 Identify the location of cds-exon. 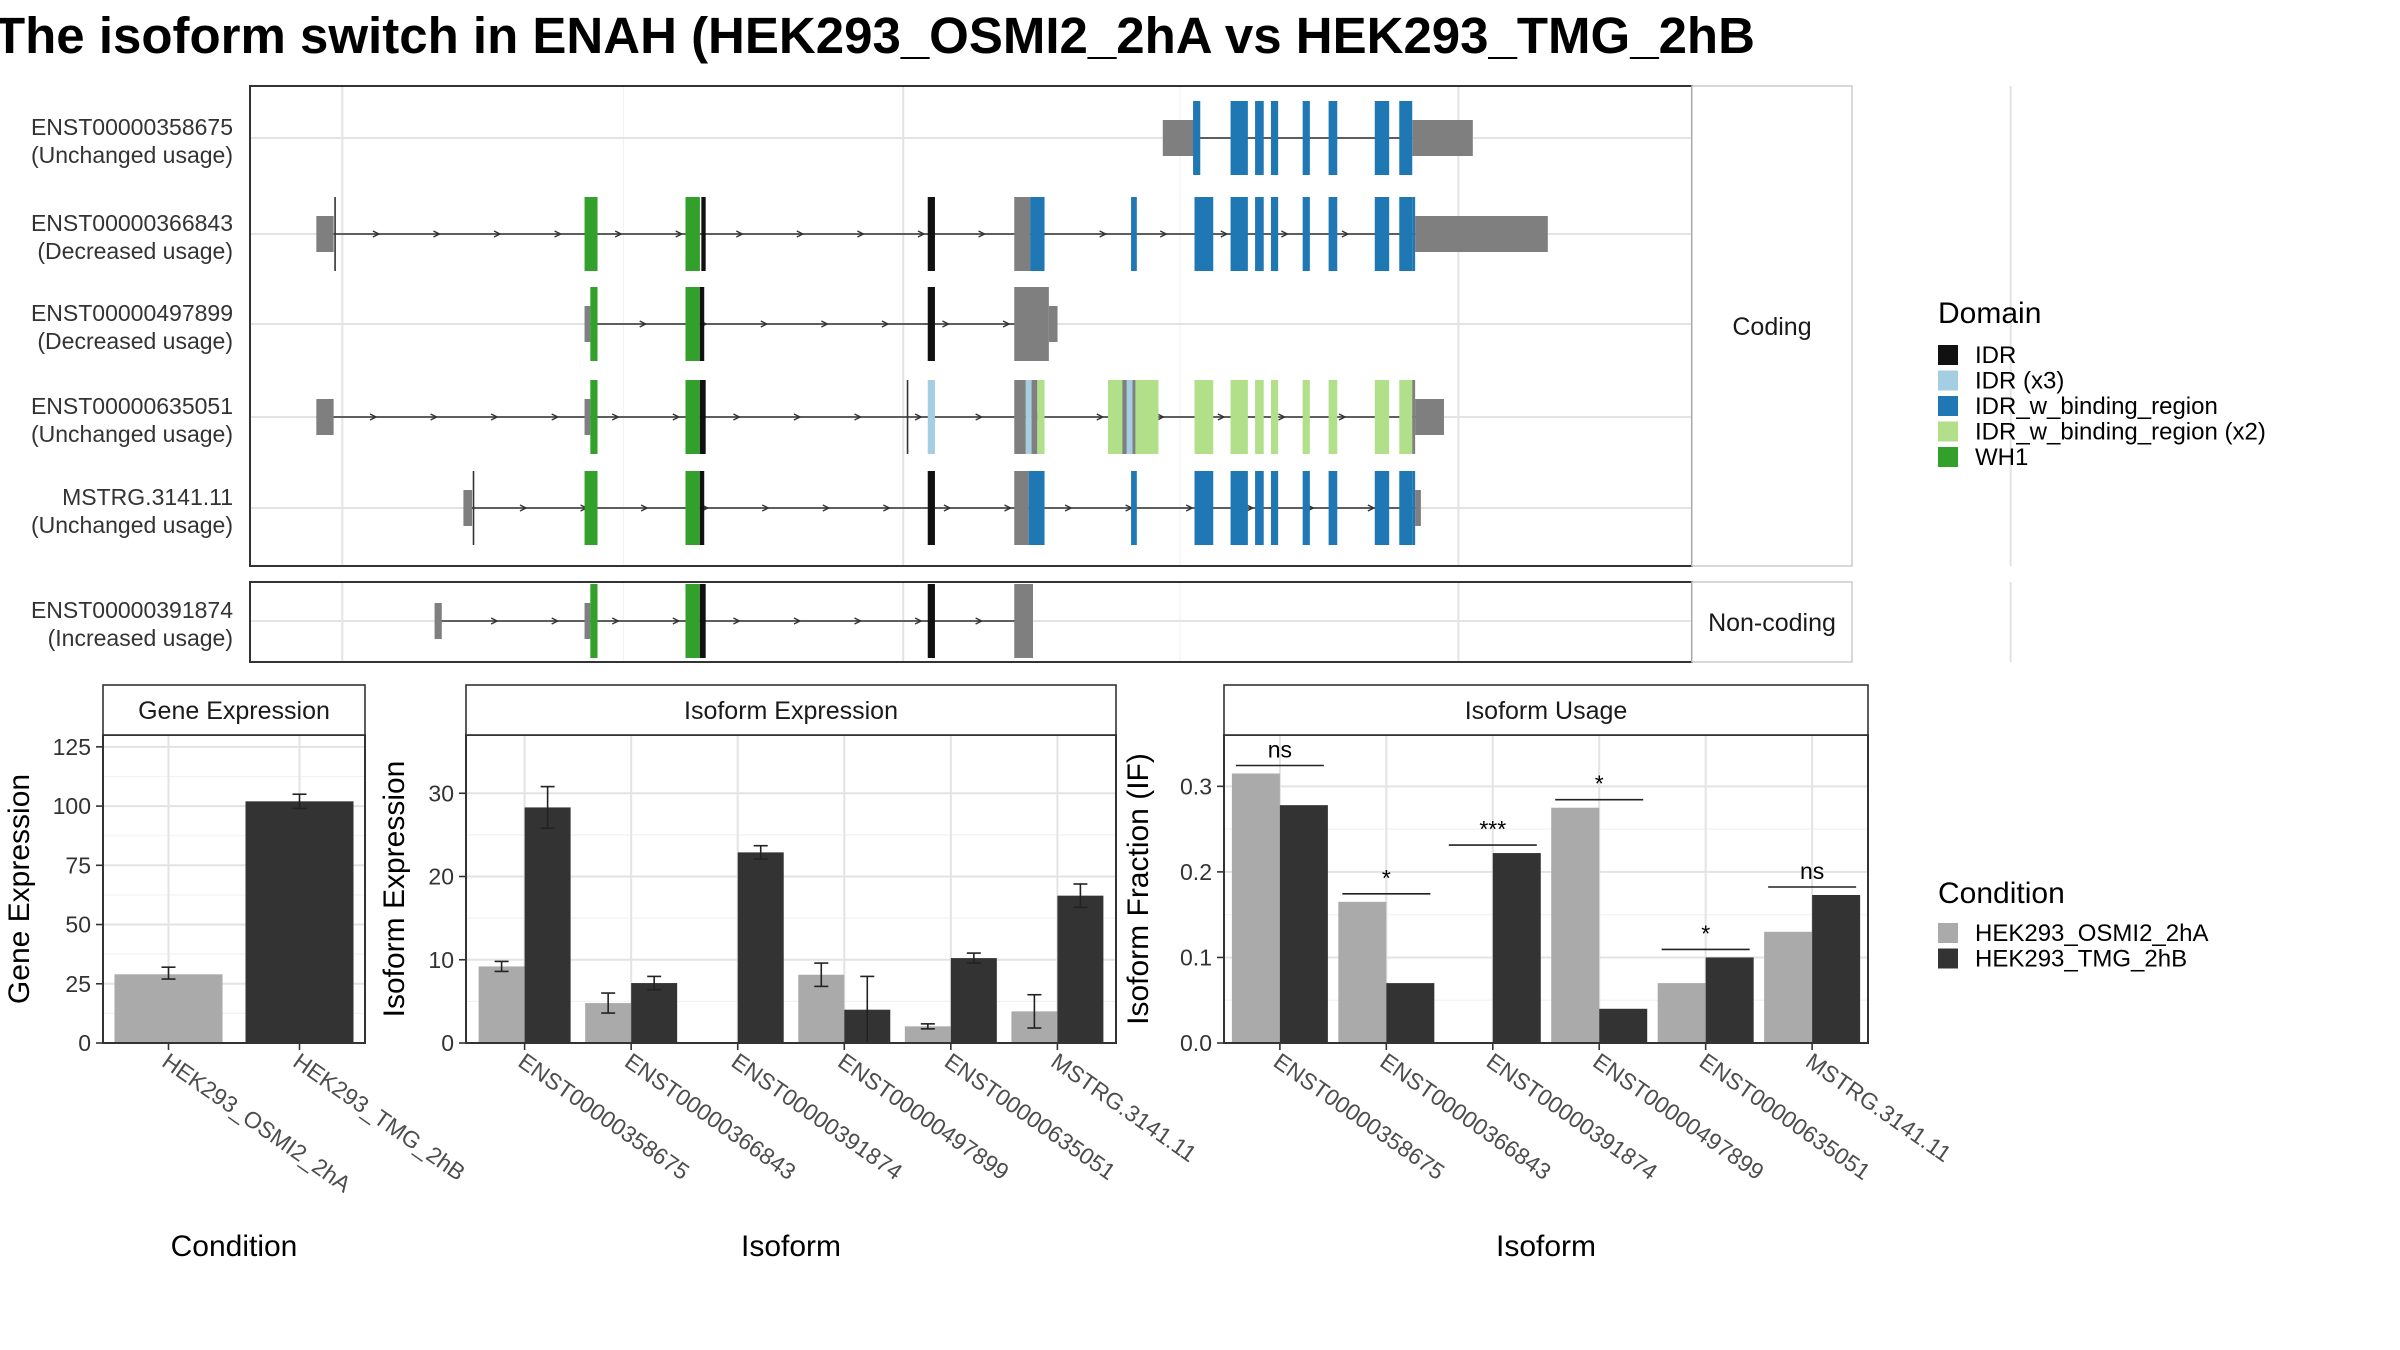
(1034, 417).